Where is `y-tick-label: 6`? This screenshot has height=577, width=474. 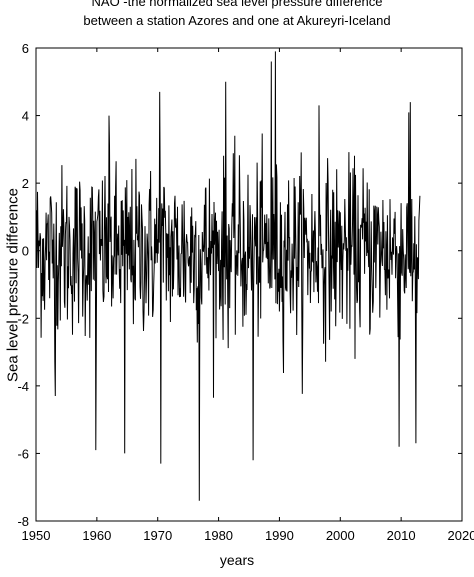 y-tick-label: 6 is located at coordinates (25, 48).